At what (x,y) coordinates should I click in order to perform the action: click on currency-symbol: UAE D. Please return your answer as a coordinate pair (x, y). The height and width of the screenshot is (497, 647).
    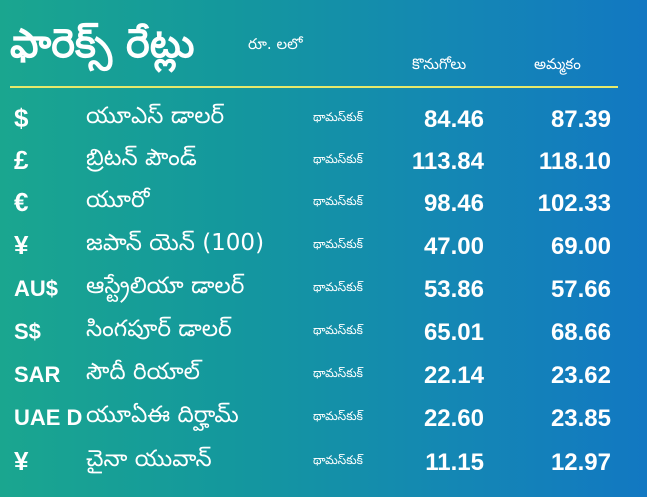
    Looking at the image, I should click on (48, 417).